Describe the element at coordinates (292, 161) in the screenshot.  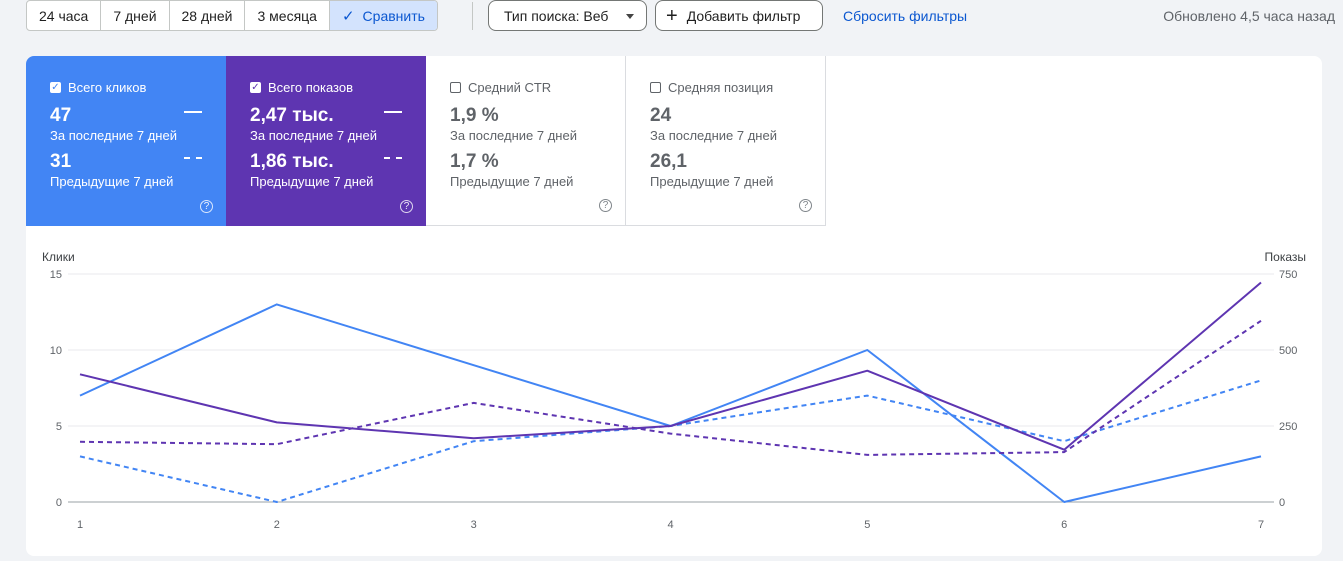
I see `metric-previous-value: 1,86 тыс.` at that location.